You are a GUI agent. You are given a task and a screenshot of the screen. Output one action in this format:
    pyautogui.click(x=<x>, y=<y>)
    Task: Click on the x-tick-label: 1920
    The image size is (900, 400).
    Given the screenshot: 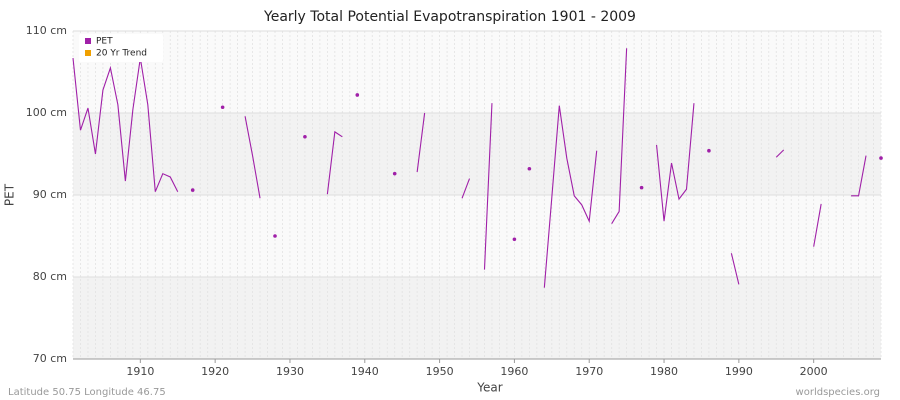 What is the action you would take?
    pyautogui.click(x=215, y=371)
    